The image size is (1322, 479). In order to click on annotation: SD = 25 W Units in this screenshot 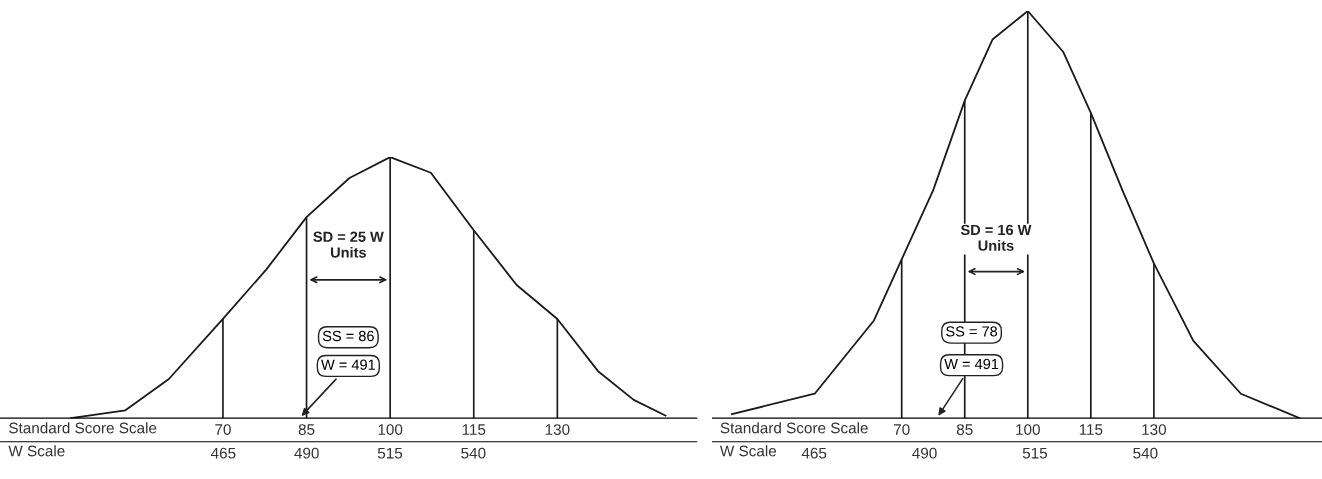, I will do `click(348, 244)`.